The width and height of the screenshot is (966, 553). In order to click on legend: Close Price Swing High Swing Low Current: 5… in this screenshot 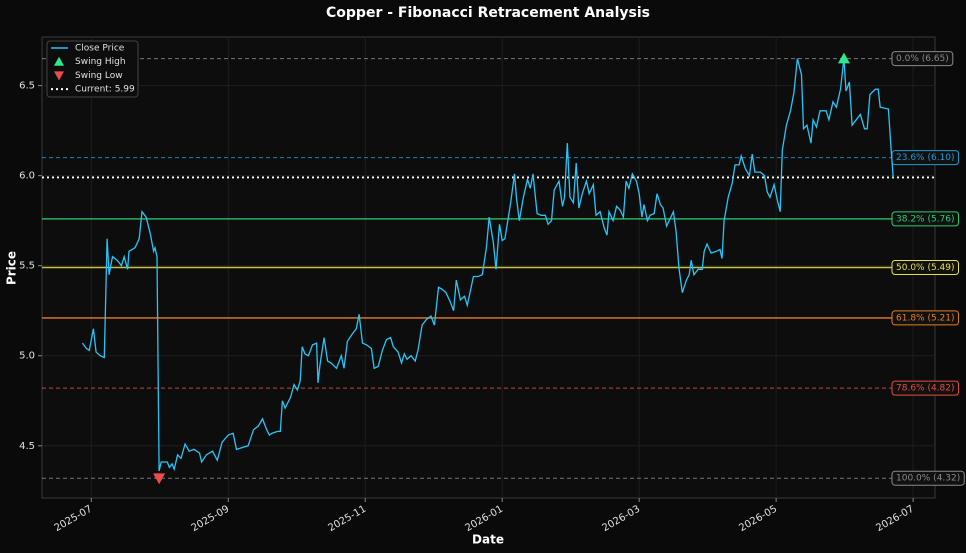, I will do `click(92, 69)`.